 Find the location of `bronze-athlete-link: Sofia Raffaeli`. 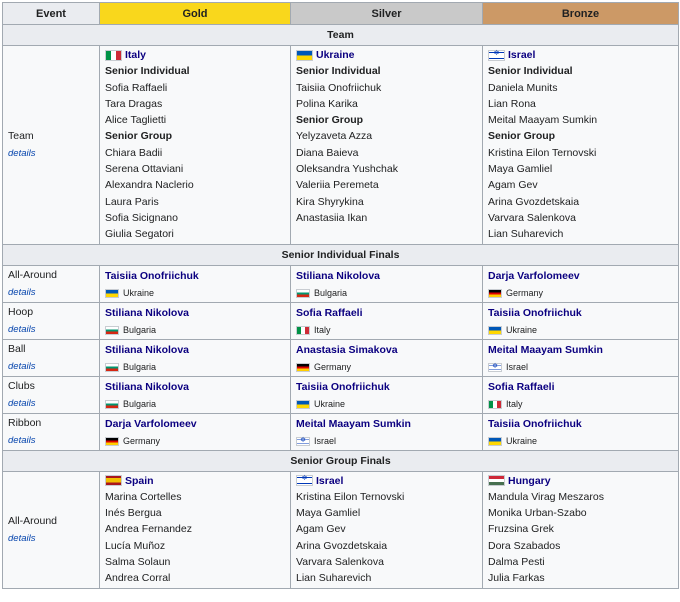

bronze-athlete-link: Sofia Raffaeli is located at coordinates (521, 386).